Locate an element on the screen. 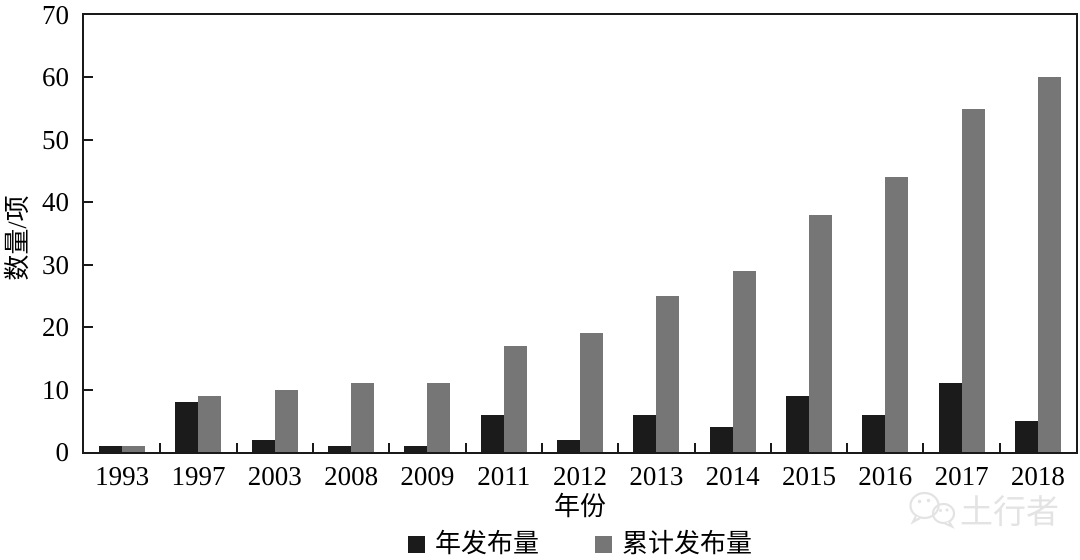 The width and height of the screenshot is (1080, 560). bar-annual-1993 is located at coordinates (111, 448).